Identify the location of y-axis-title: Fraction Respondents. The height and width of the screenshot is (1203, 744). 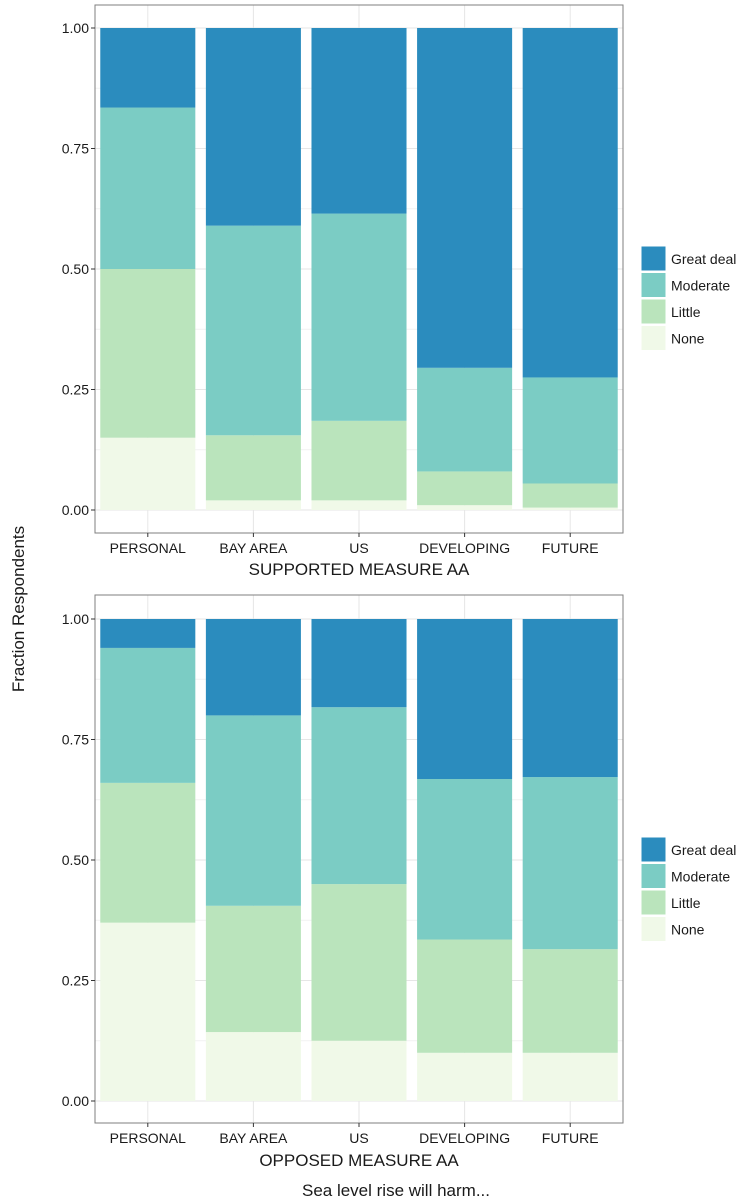
(18, 609).